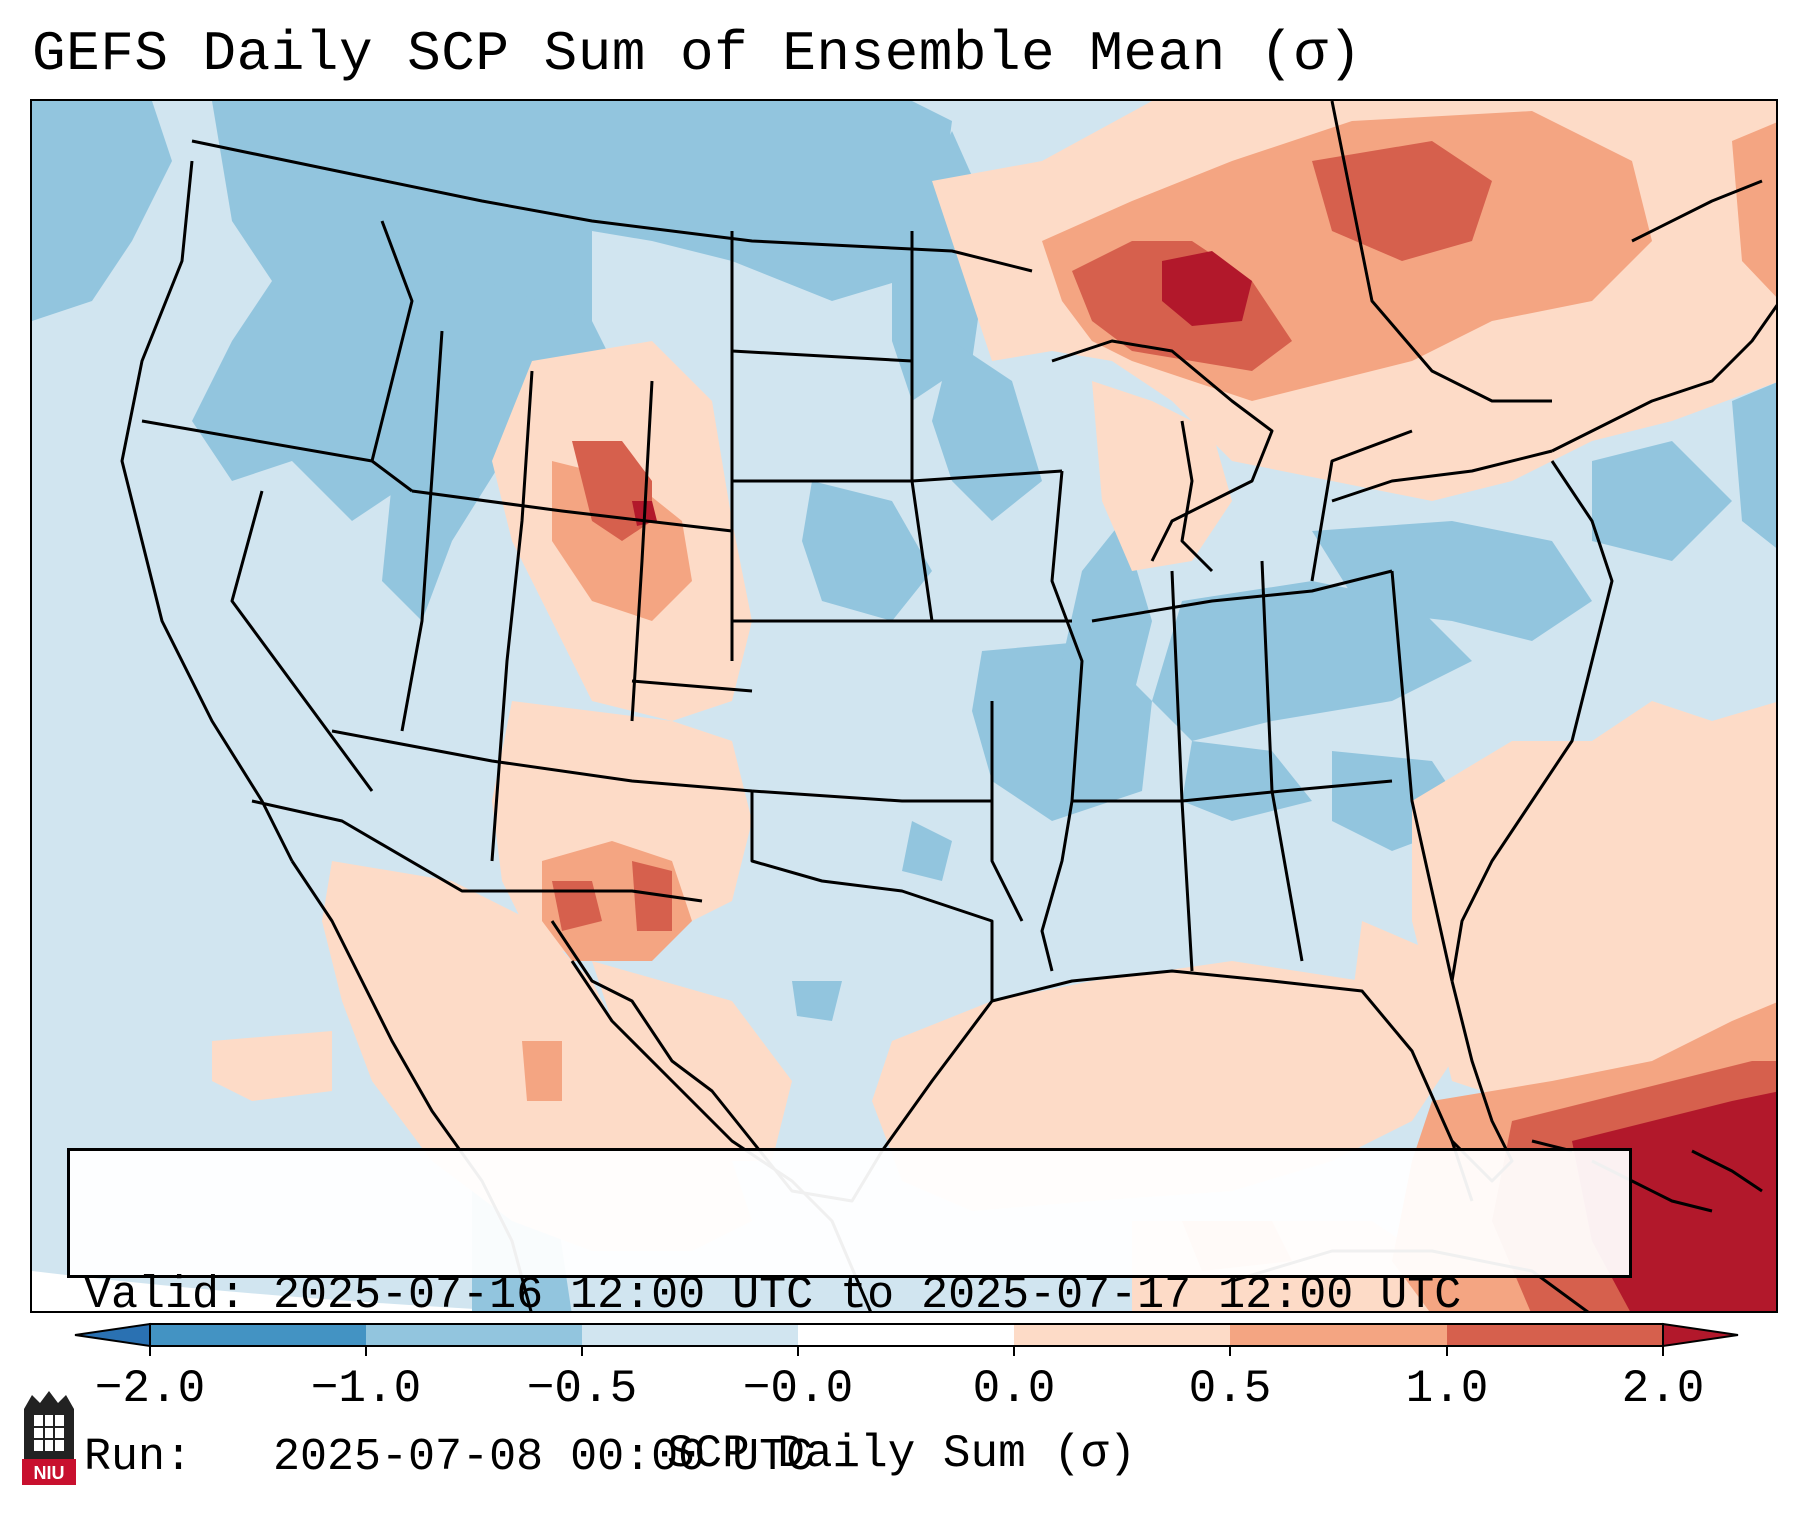 The image size is (1803, 1539). What do you see at coordinates (150, 1389) in the screenshot?
I see `colorbar-tick-label: −2.0` at bounding box center [150, 1389].